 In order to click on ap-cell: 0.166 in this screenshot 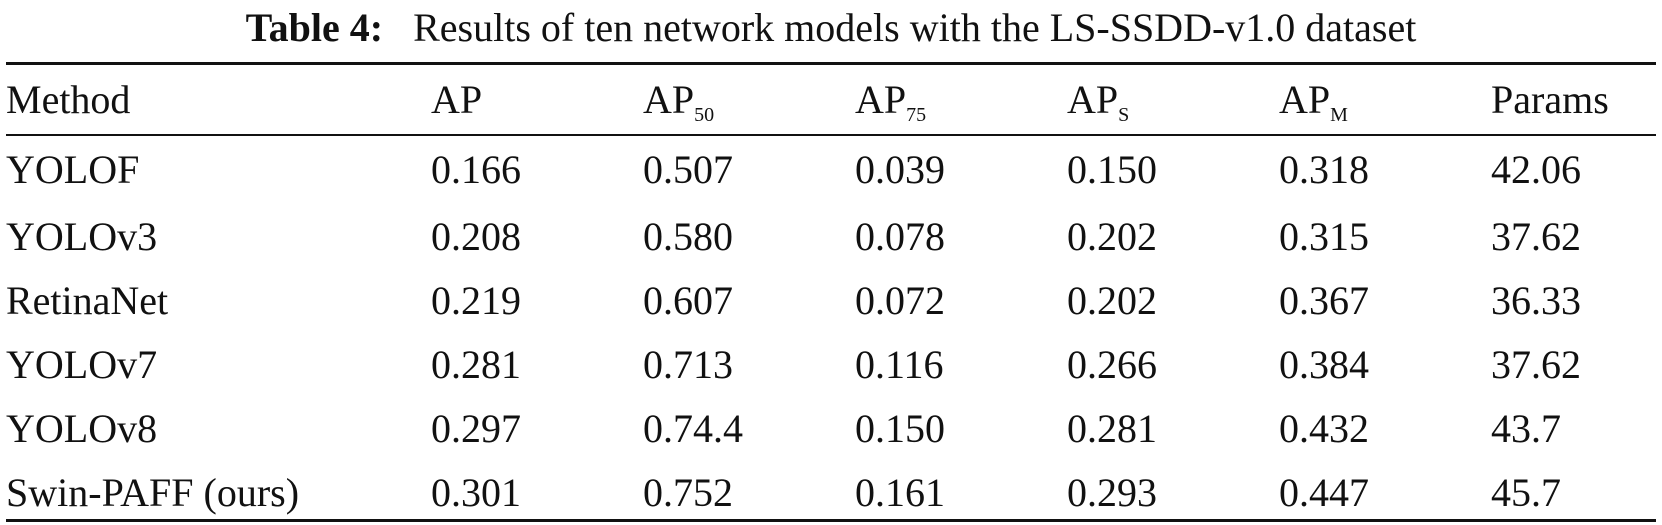, I will do `click(476, 169)`.